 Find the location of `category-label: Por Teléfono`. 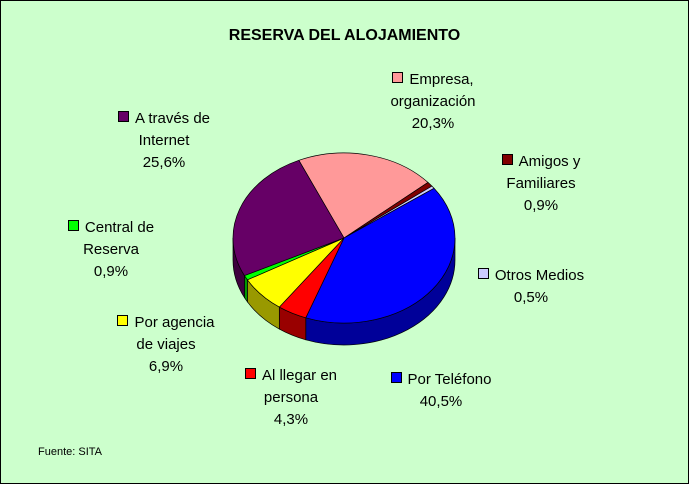

category-label: Por Teléfono is located at coordinates (449, 379).